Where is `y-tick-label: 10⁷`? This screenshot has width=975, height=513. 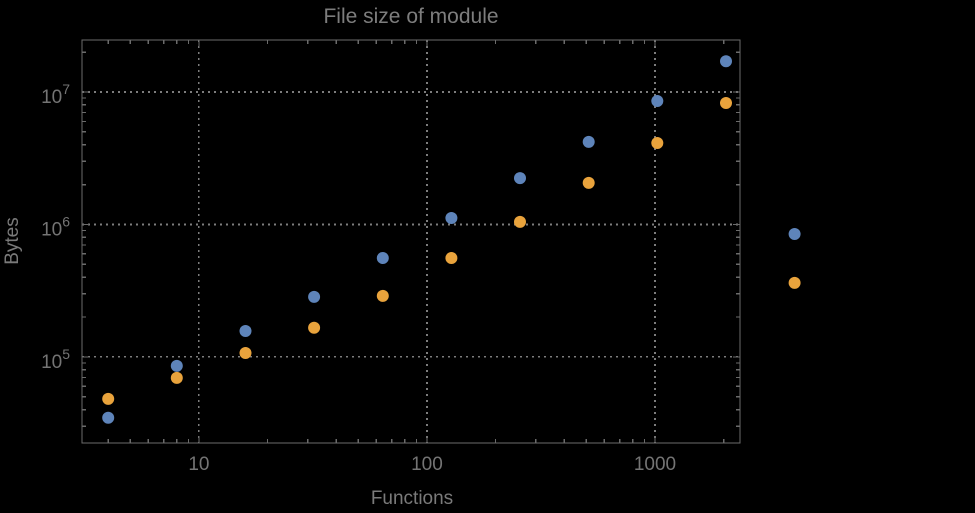 y-tick-label: 10⁷ is located at coordinates (55, 94).